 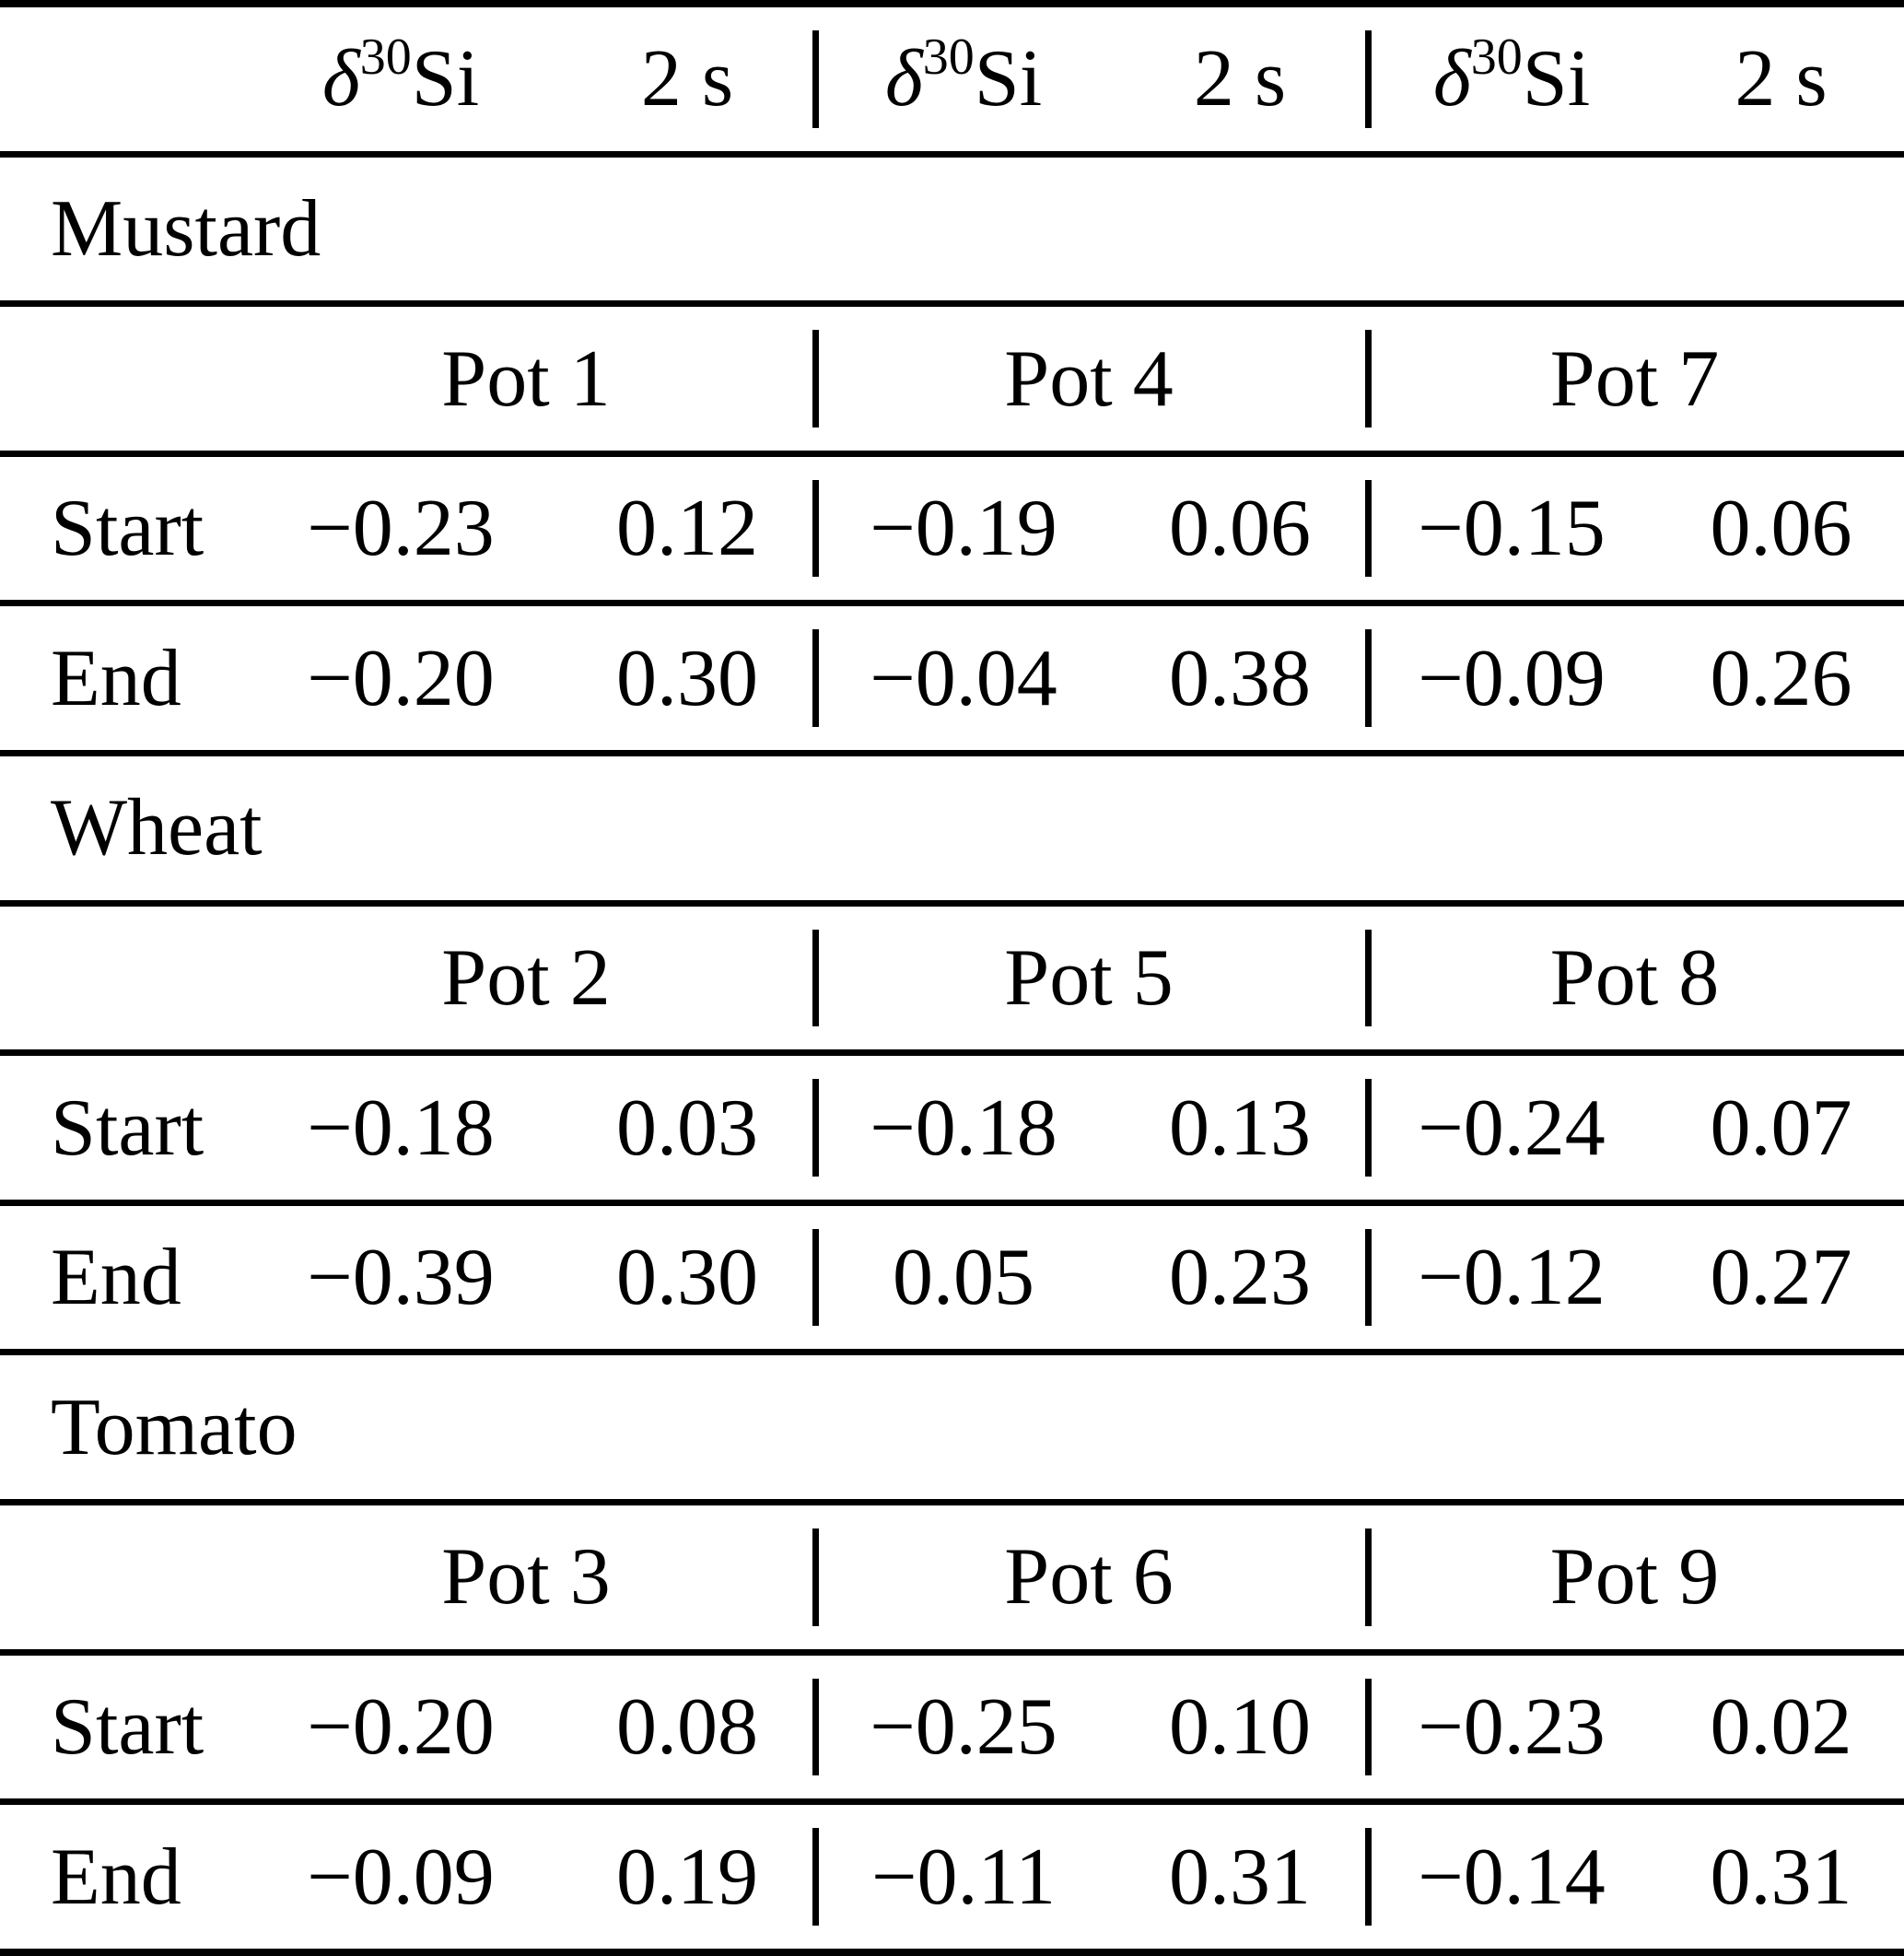 I want to click on section-label: Mustard, so click(x=186, y=228).